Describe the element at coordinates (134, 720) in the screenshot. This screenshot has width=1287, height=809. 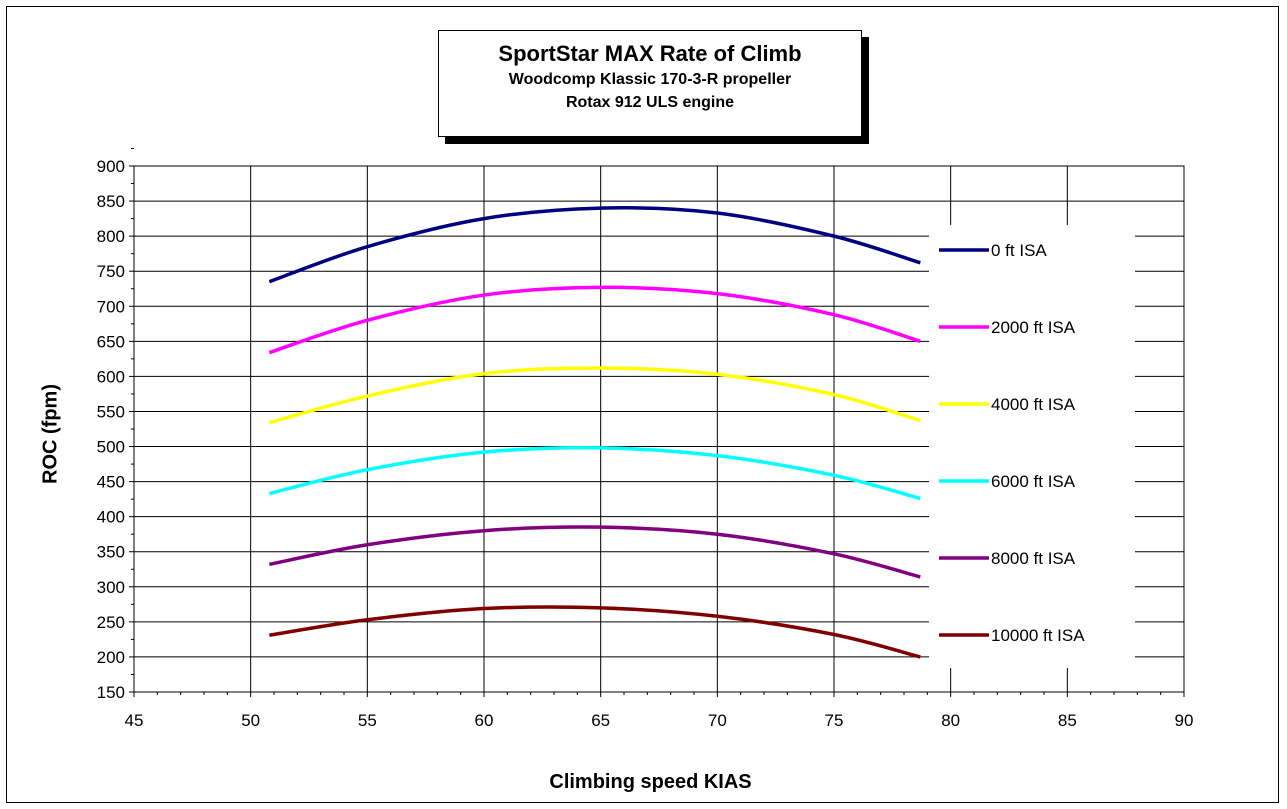
I see `x-tick-label: 45` at that location.